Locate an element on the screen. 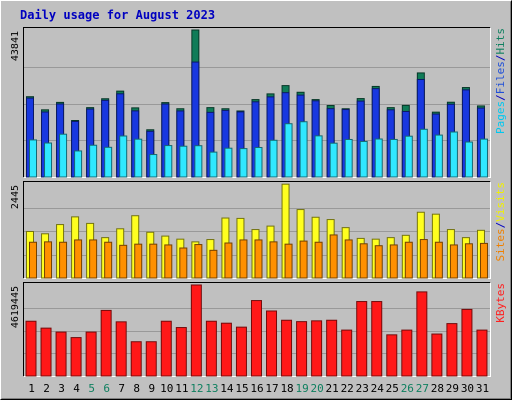 The image size is (512, 405). panel-top-legend-1: / is located at coordinates (500, 97).